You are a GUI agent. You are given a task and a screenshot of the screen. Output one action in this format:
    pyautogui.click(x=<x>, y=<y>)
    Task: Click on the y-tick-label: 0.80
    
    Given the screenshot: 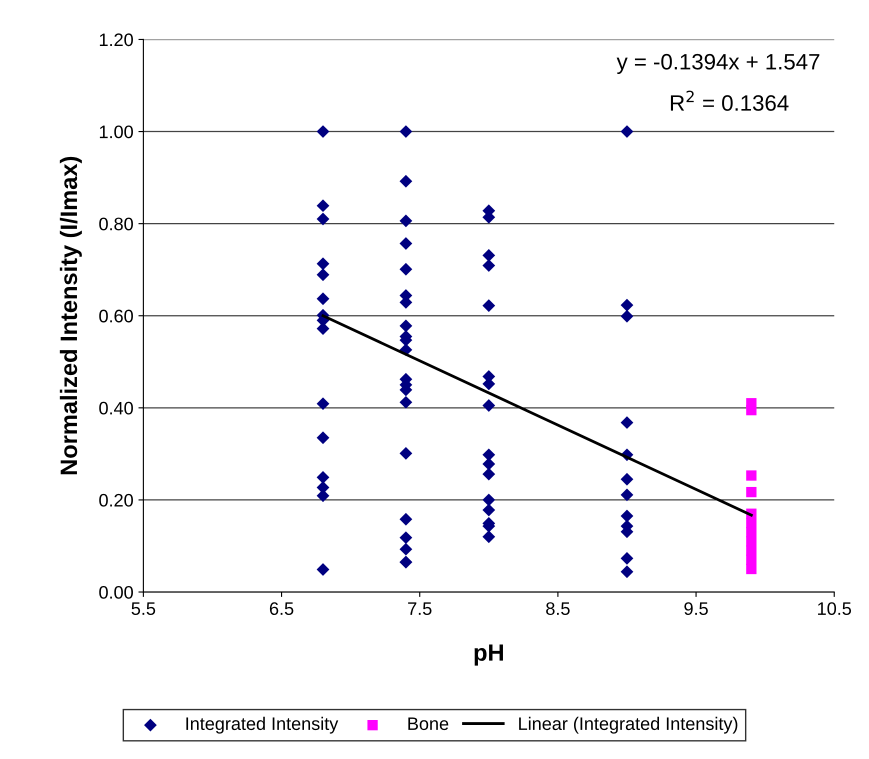 What is the action you would take?
    pyautogui.click(x=116, y=224)
    